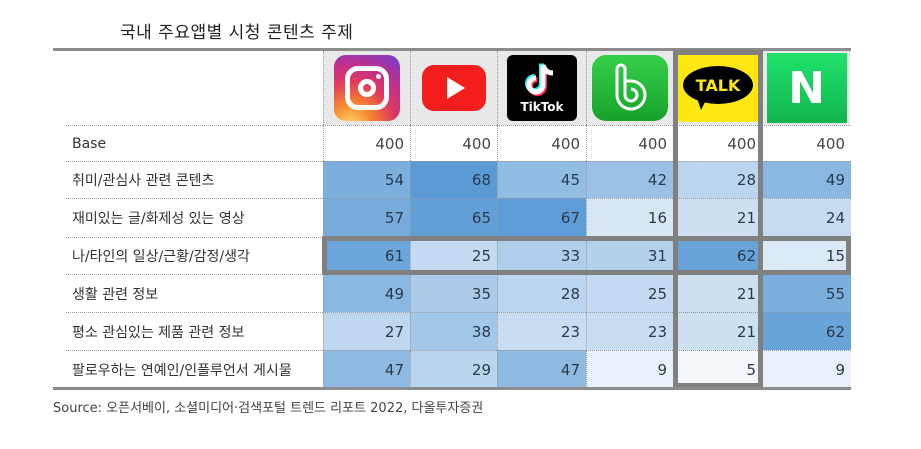 Image resolution: width=921 pixels, height=449 pixels. What do you see at coordinates (453, 179) in the screenshot?
I see `table-cell: 68` at bounding box center [453, 179].